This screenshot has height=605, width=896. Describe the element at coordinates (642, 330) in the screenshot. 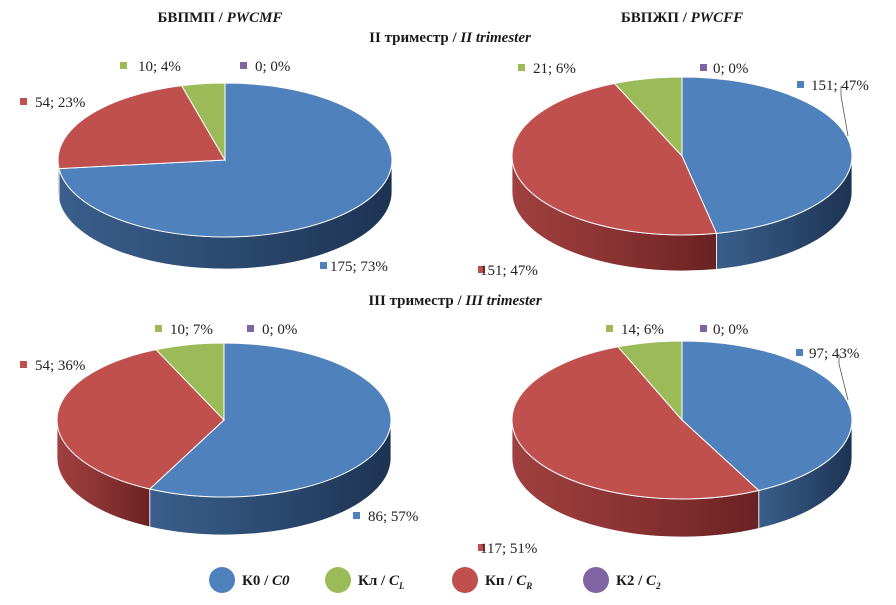

I see `data-label: 14; 6%` at that location.